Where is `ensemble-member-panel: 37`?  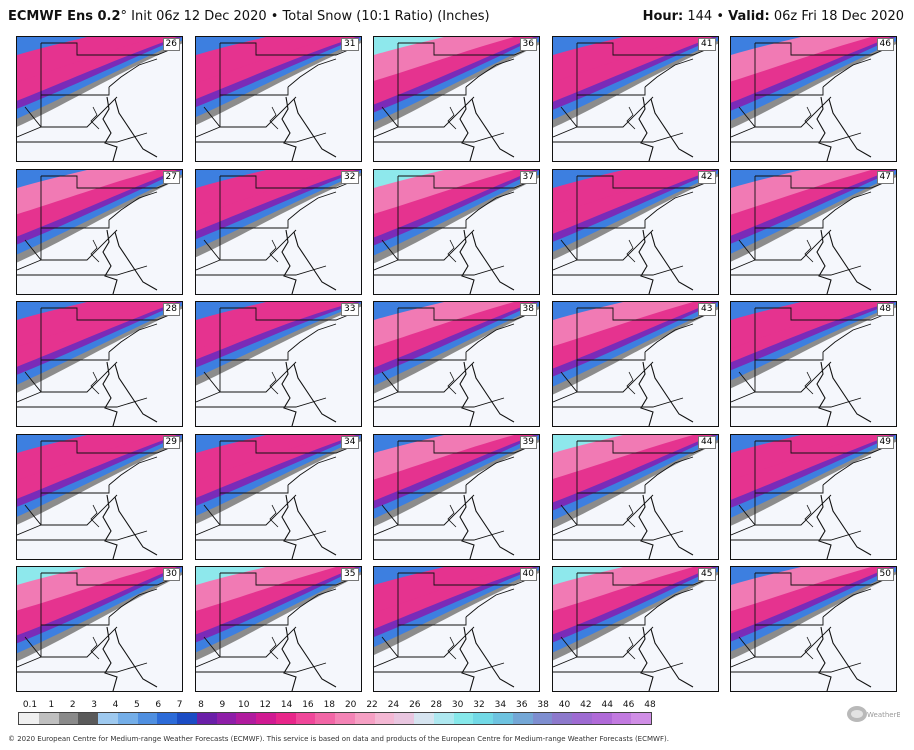
ensemble-member-panel: 37 is located at coordinates (456, 231).